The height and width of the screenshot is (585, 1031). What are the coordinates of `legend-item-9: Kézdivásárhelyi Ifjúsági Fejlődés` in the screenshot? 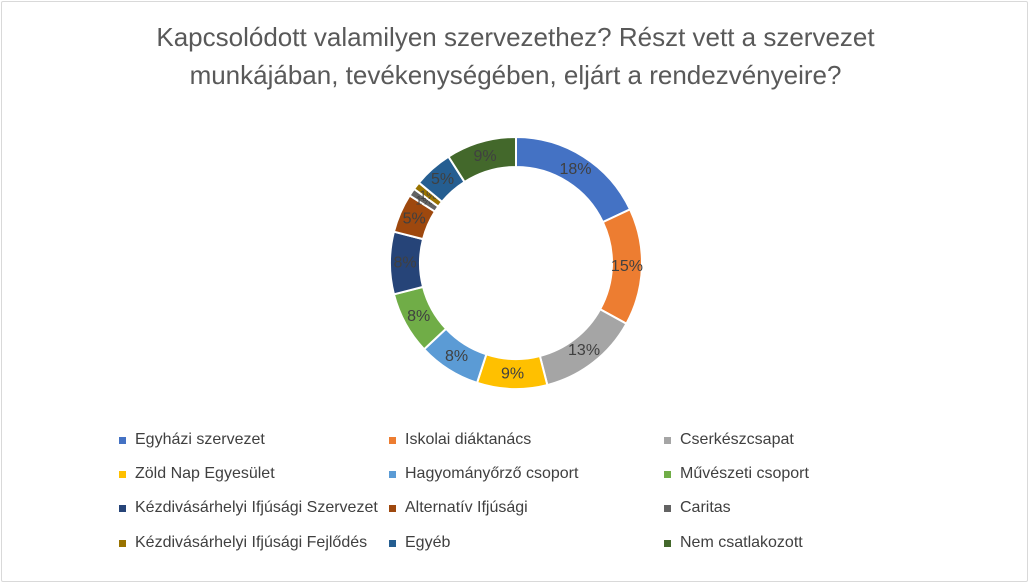 It's located at (243, 543).